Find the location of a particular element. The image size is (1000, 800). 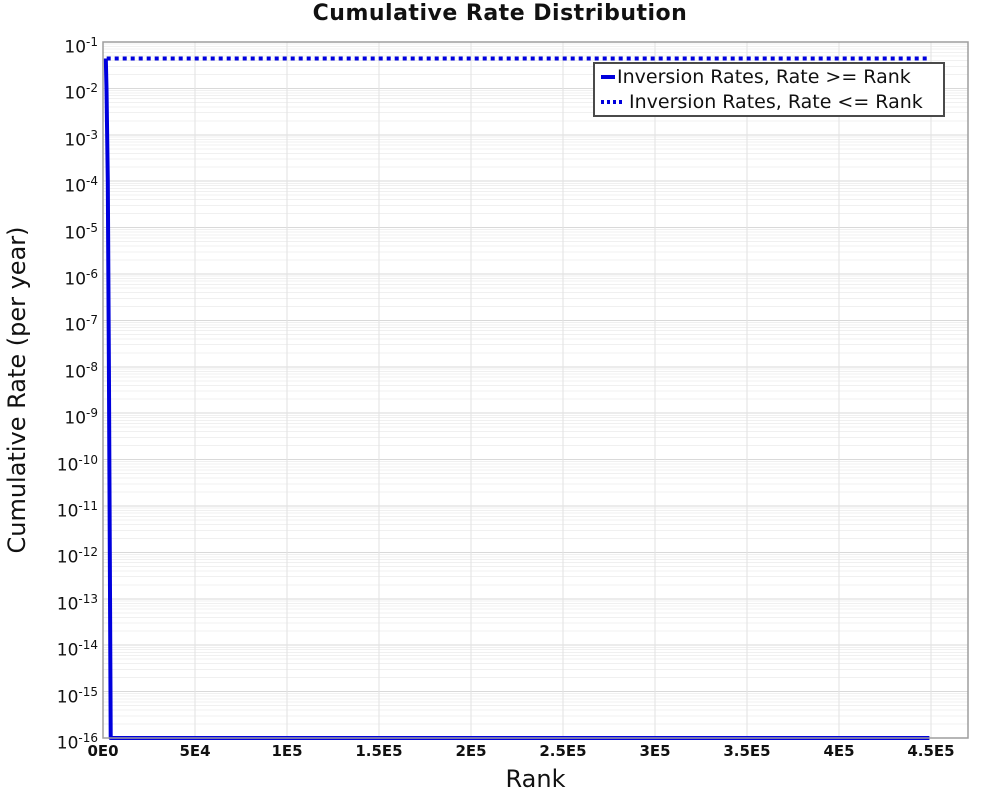

solid-line-swatch is located at coordinates (608, 77).